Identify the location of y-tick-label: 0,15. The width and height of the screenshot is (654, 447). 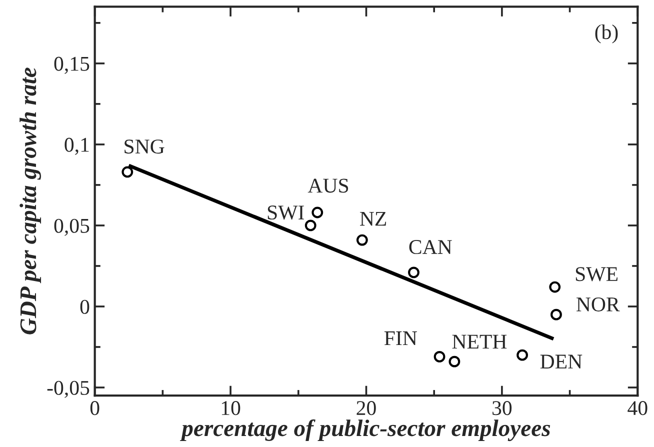
(72, 65).